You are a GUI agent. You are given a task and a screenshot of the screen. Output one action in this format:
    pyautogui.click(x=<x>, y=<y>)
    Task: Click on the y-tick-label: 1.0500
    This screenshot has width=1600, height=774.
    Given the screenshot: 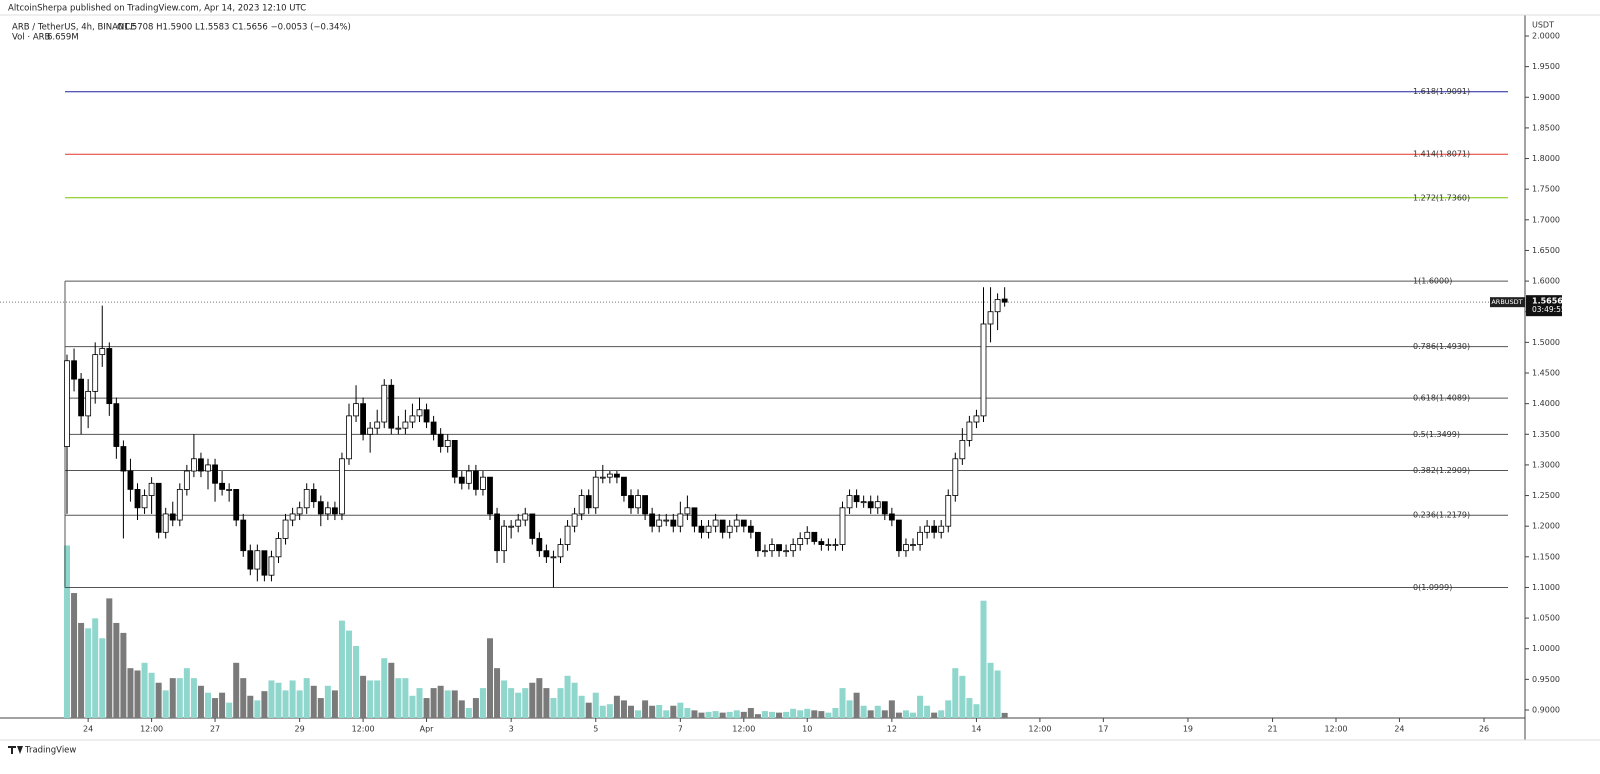 What is the action you would take?
    pyautogui.click(x=1546, y=618)
    